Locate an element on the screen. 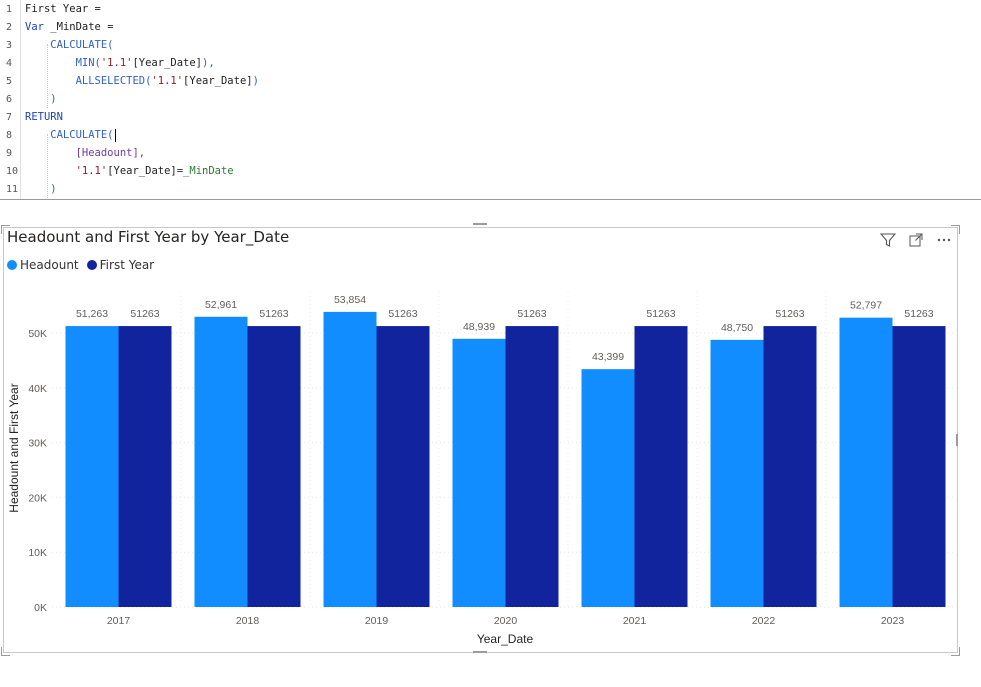  x-tick-label: 2021 is located at coordinates (635, 621).